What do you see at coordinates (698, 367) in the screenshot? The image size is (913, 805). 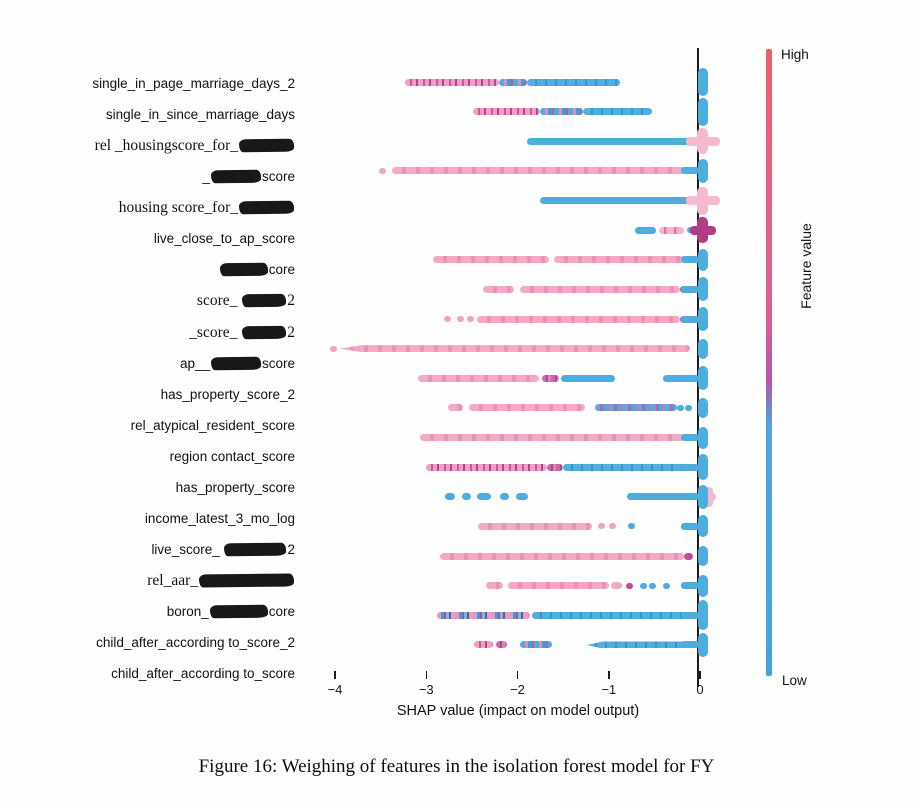 I see `zero-axis-line` at bounding box center [698, 367].